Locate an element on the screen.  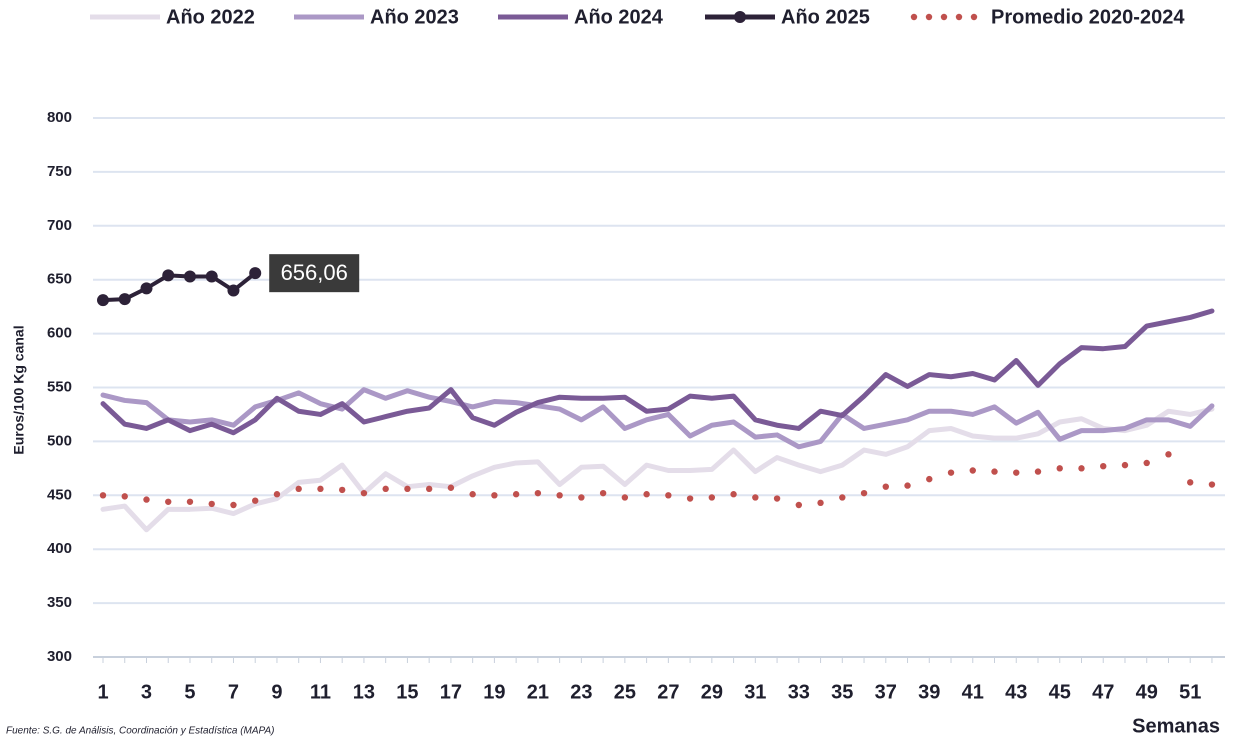
y-tick-label: 700 is located at coordinates (59, 225).